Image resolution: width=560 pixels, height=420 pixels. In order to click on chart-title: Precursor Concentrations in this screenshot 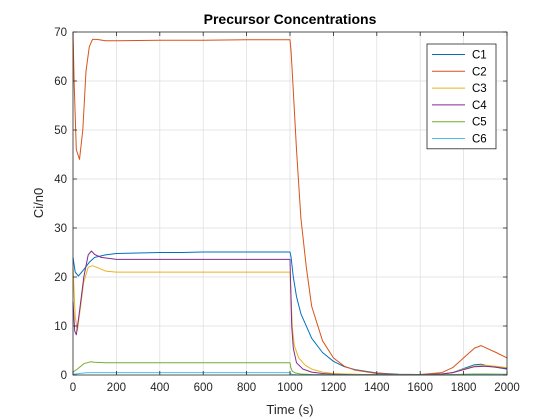, I will do `click(290, 19)`.